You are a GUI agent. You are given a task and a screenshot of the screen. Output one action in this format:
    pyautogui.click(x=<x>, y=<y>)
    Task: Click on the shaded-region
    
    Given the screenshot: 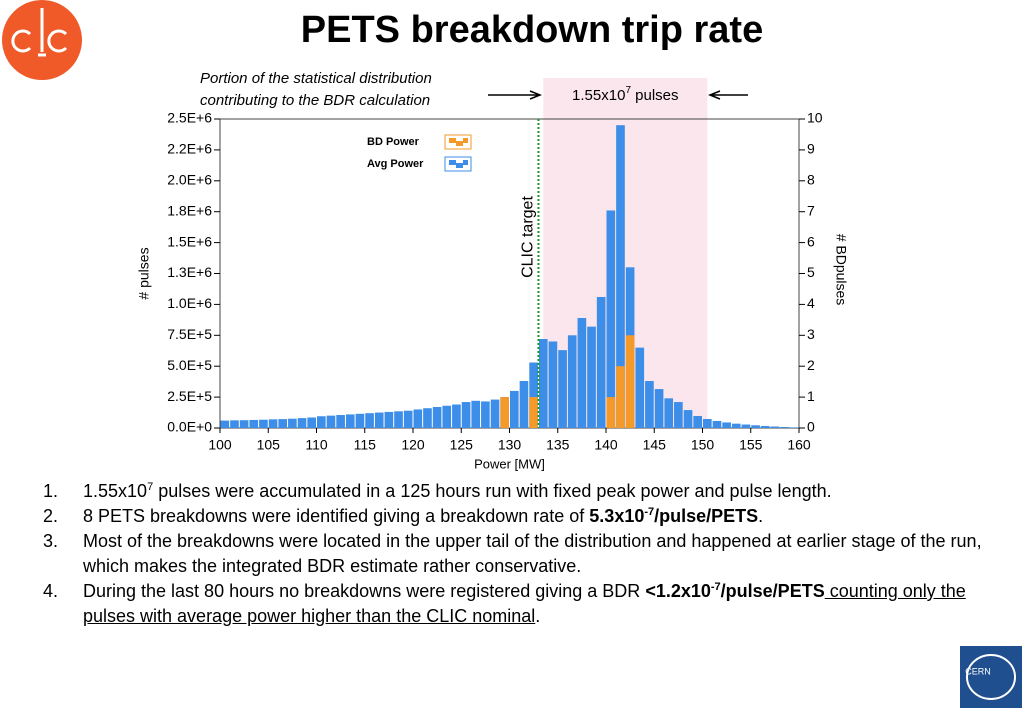 What is the action you would take?
    pyautogui.click(x=625, y=253)
    